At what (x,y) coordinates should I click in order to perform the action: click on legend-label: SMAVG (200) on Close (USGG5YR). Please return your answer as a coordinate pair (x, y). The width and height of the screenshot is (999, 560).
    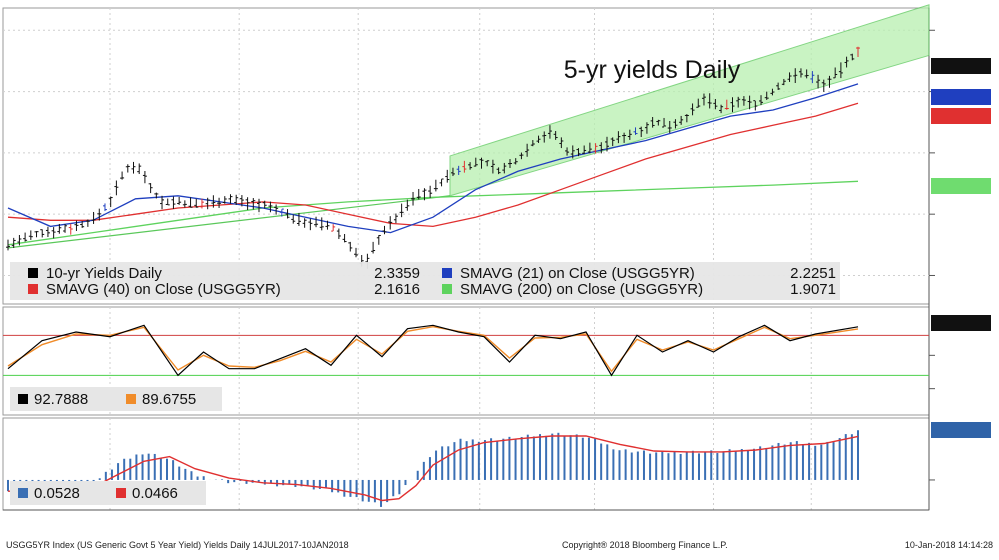
    Looking at the image, I should click on (581, 289).